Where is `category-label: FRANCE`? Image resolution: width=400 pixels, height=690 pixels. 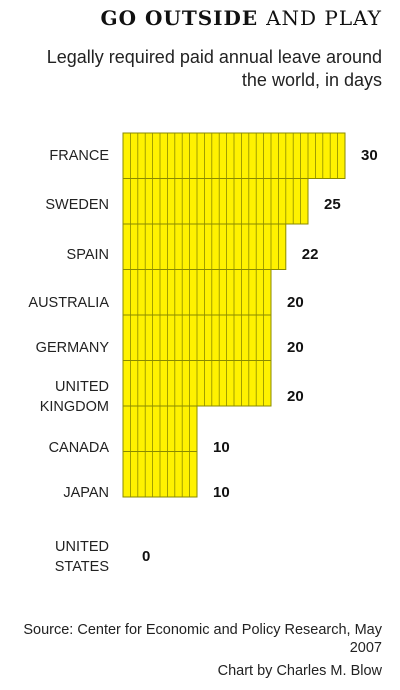
category-label: FRANCE is located at coordinates (79, 156).